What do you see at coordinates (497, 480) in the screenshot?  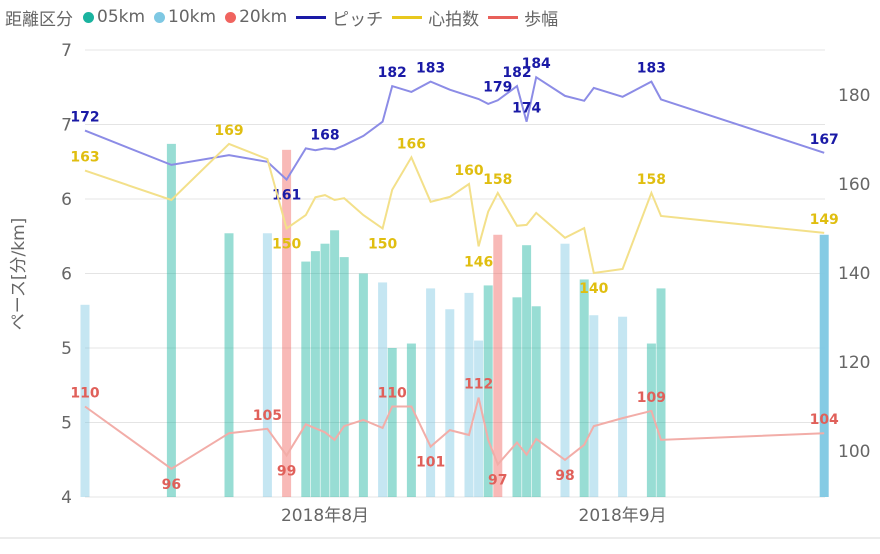 I see `data-label: 97` at bounding box center [497, 480].